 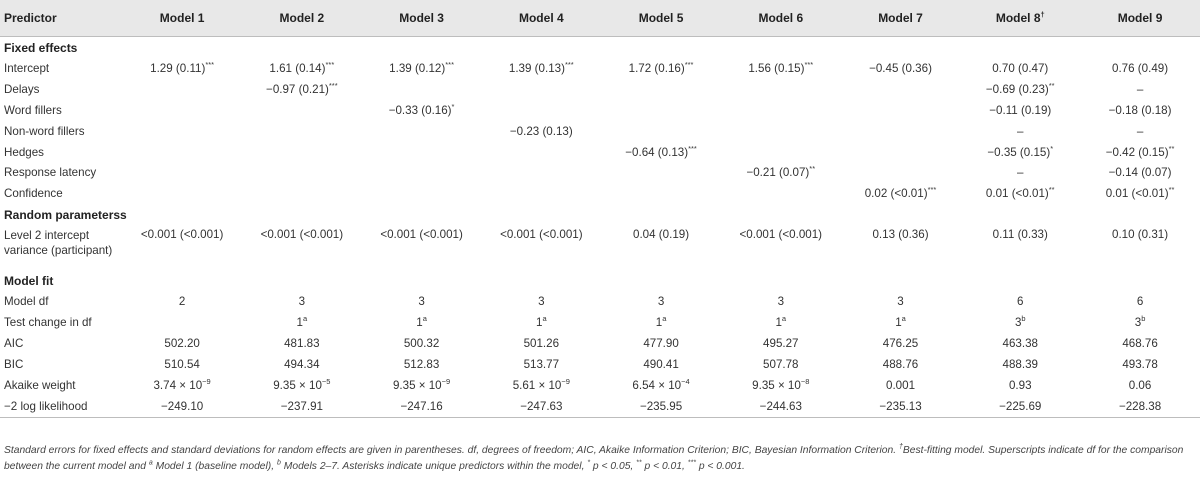 What do you see at coordinates (1140, 406) in the screenshot?
I see `table-cell: −228.38` at bounding box center [1140, 406].